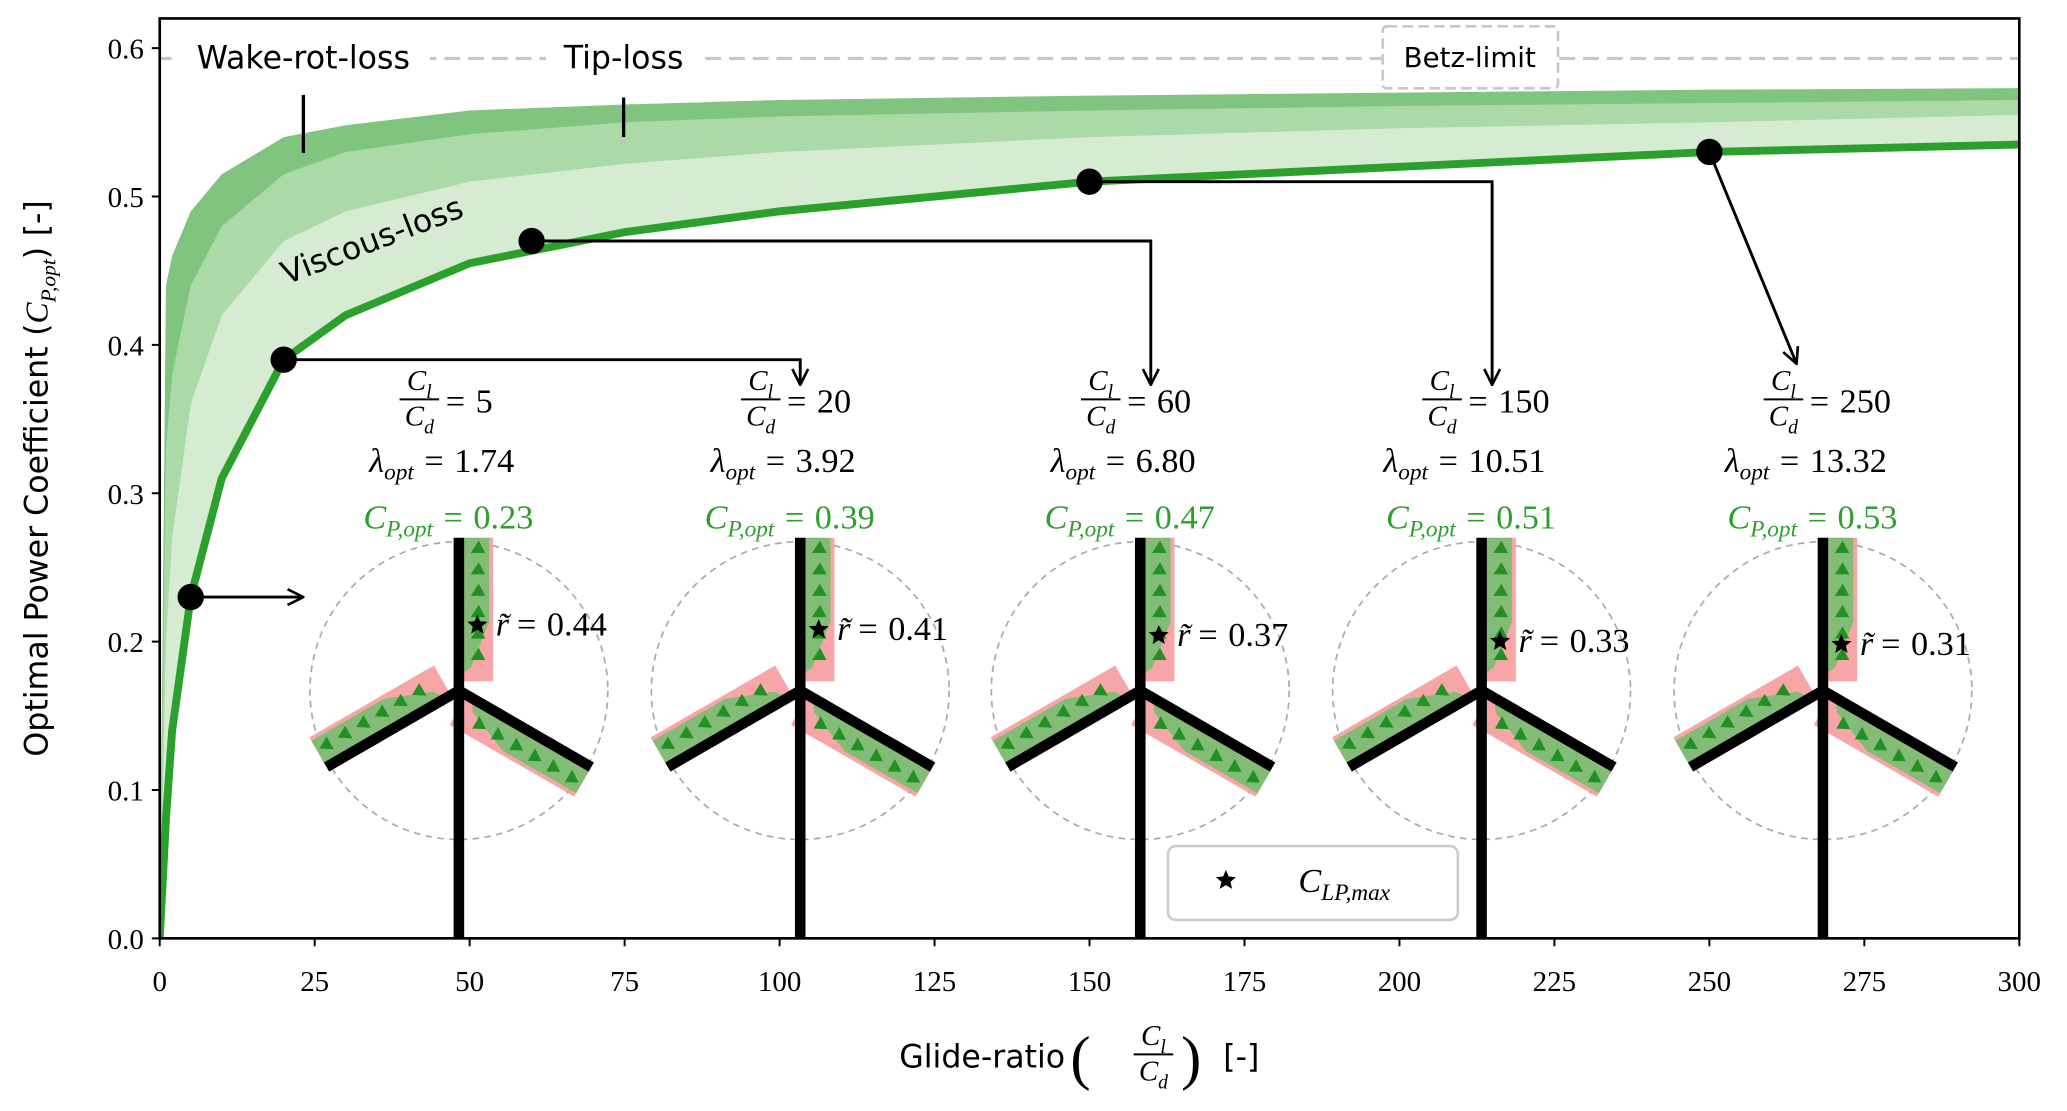 This screenshot has width=2067, height=1111. Describe the element at coordinates (1123, 464) in the screenshot. I see `lambda-label: λopt = 6.80` at that location.